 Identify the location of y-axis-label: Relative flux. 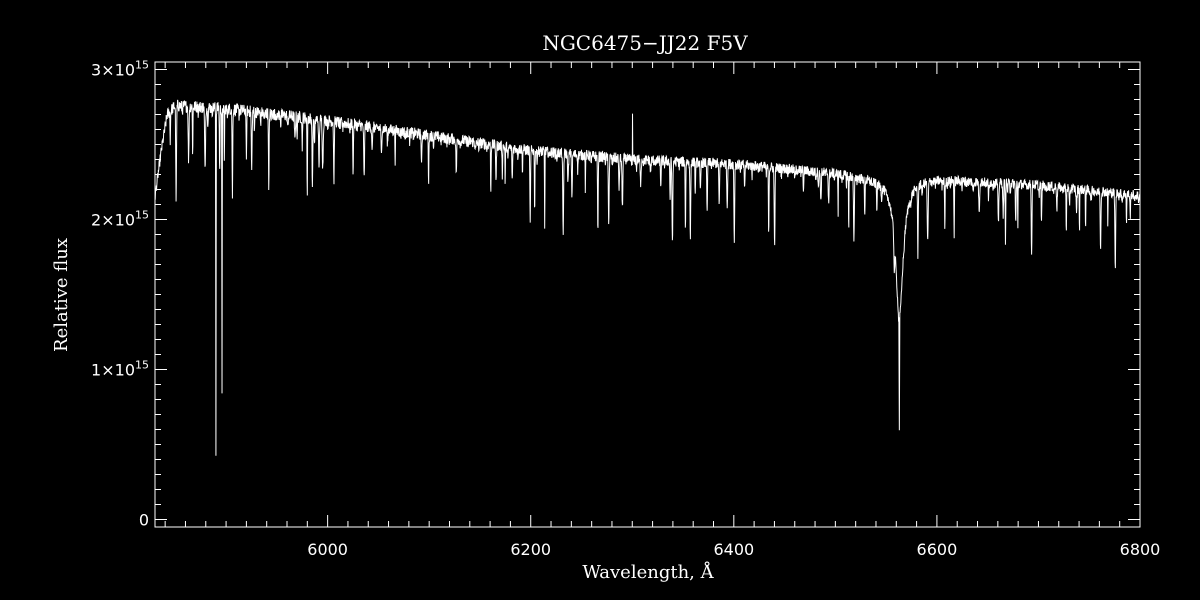
(61, 295).